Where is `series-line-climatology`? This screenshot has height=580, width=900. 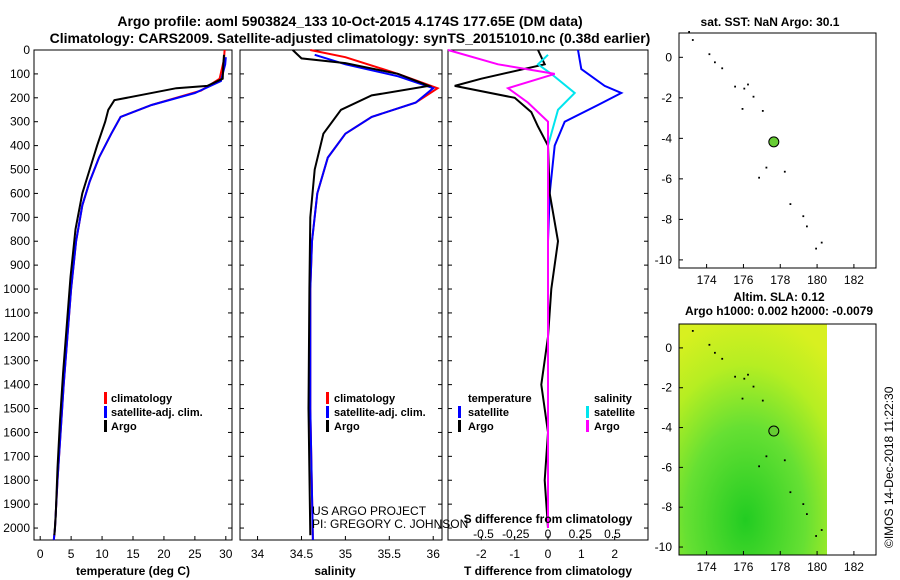
series-line-climatology is located at coordinates (374, 295).